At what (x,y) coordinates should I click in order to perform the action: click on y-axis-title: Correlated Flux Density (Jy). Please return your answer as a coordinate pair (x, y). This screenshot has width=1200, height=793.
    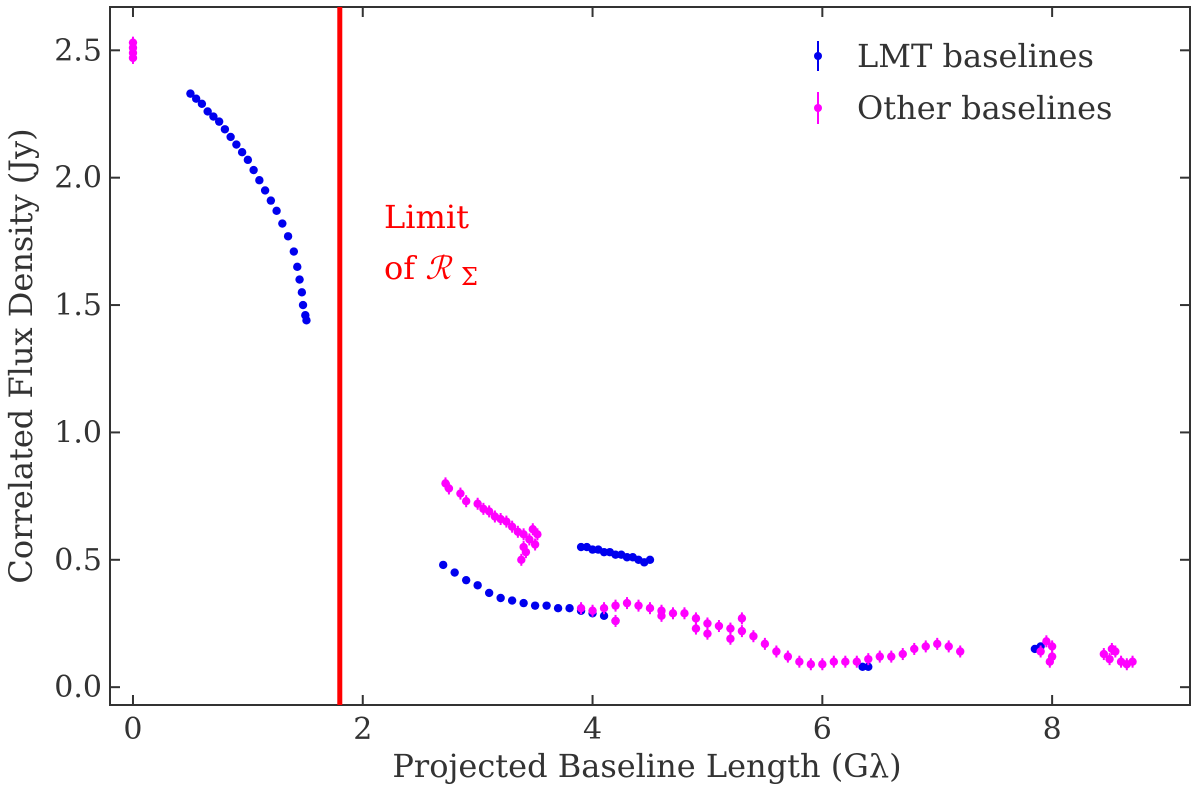
    Looking at the image, I should click on (21, 355).